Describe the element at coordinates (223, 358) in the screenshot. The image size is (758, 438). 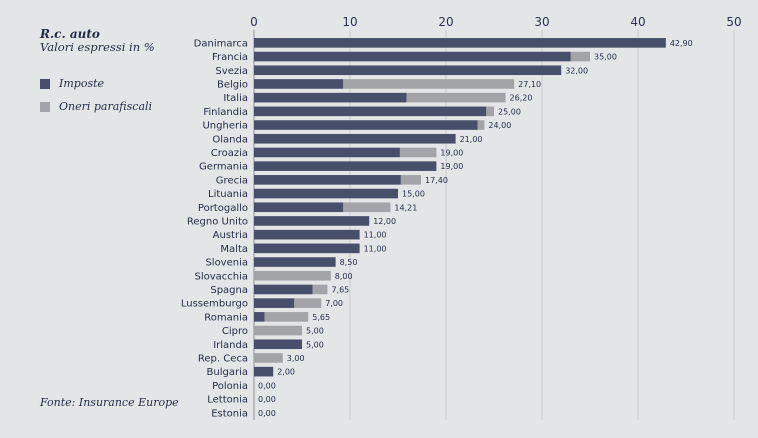
I see `category-label-23: Rep. Ceca` at that location.